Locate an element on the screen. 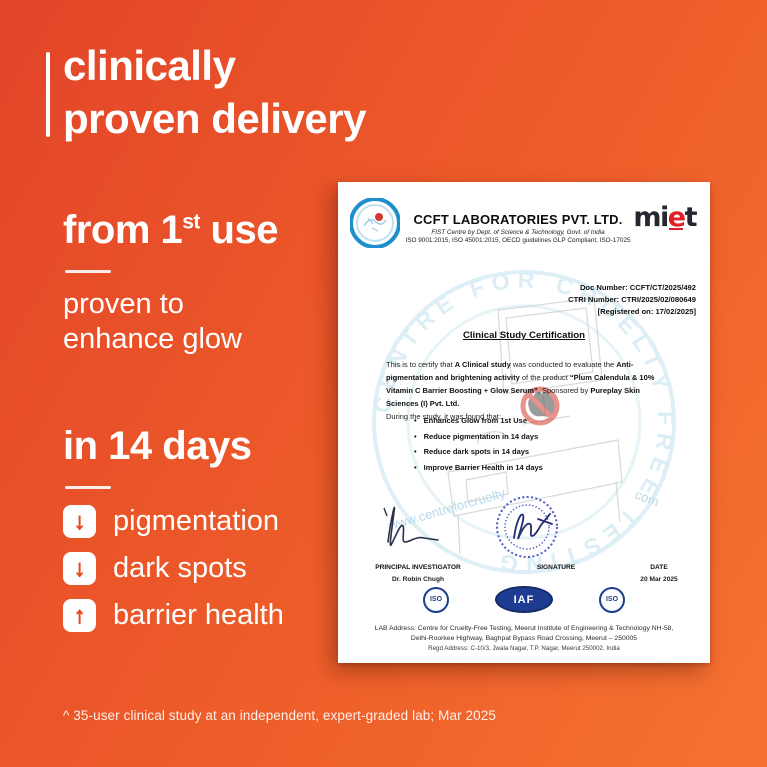  watermark-url-right: com is located at coordinates (647, 498).